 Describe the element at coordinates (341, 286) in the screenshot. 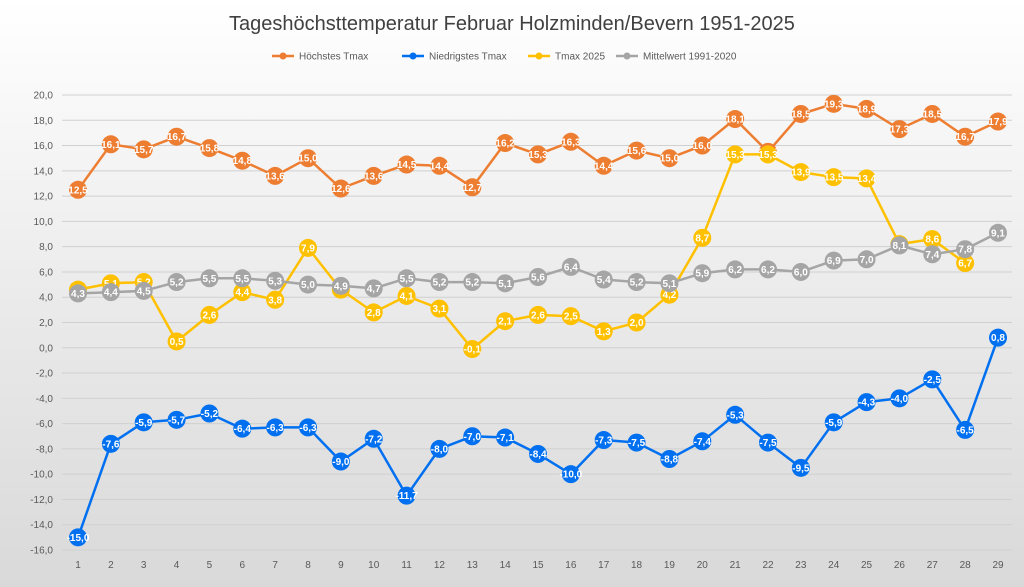

I see `data-label: 4,9` at that location.